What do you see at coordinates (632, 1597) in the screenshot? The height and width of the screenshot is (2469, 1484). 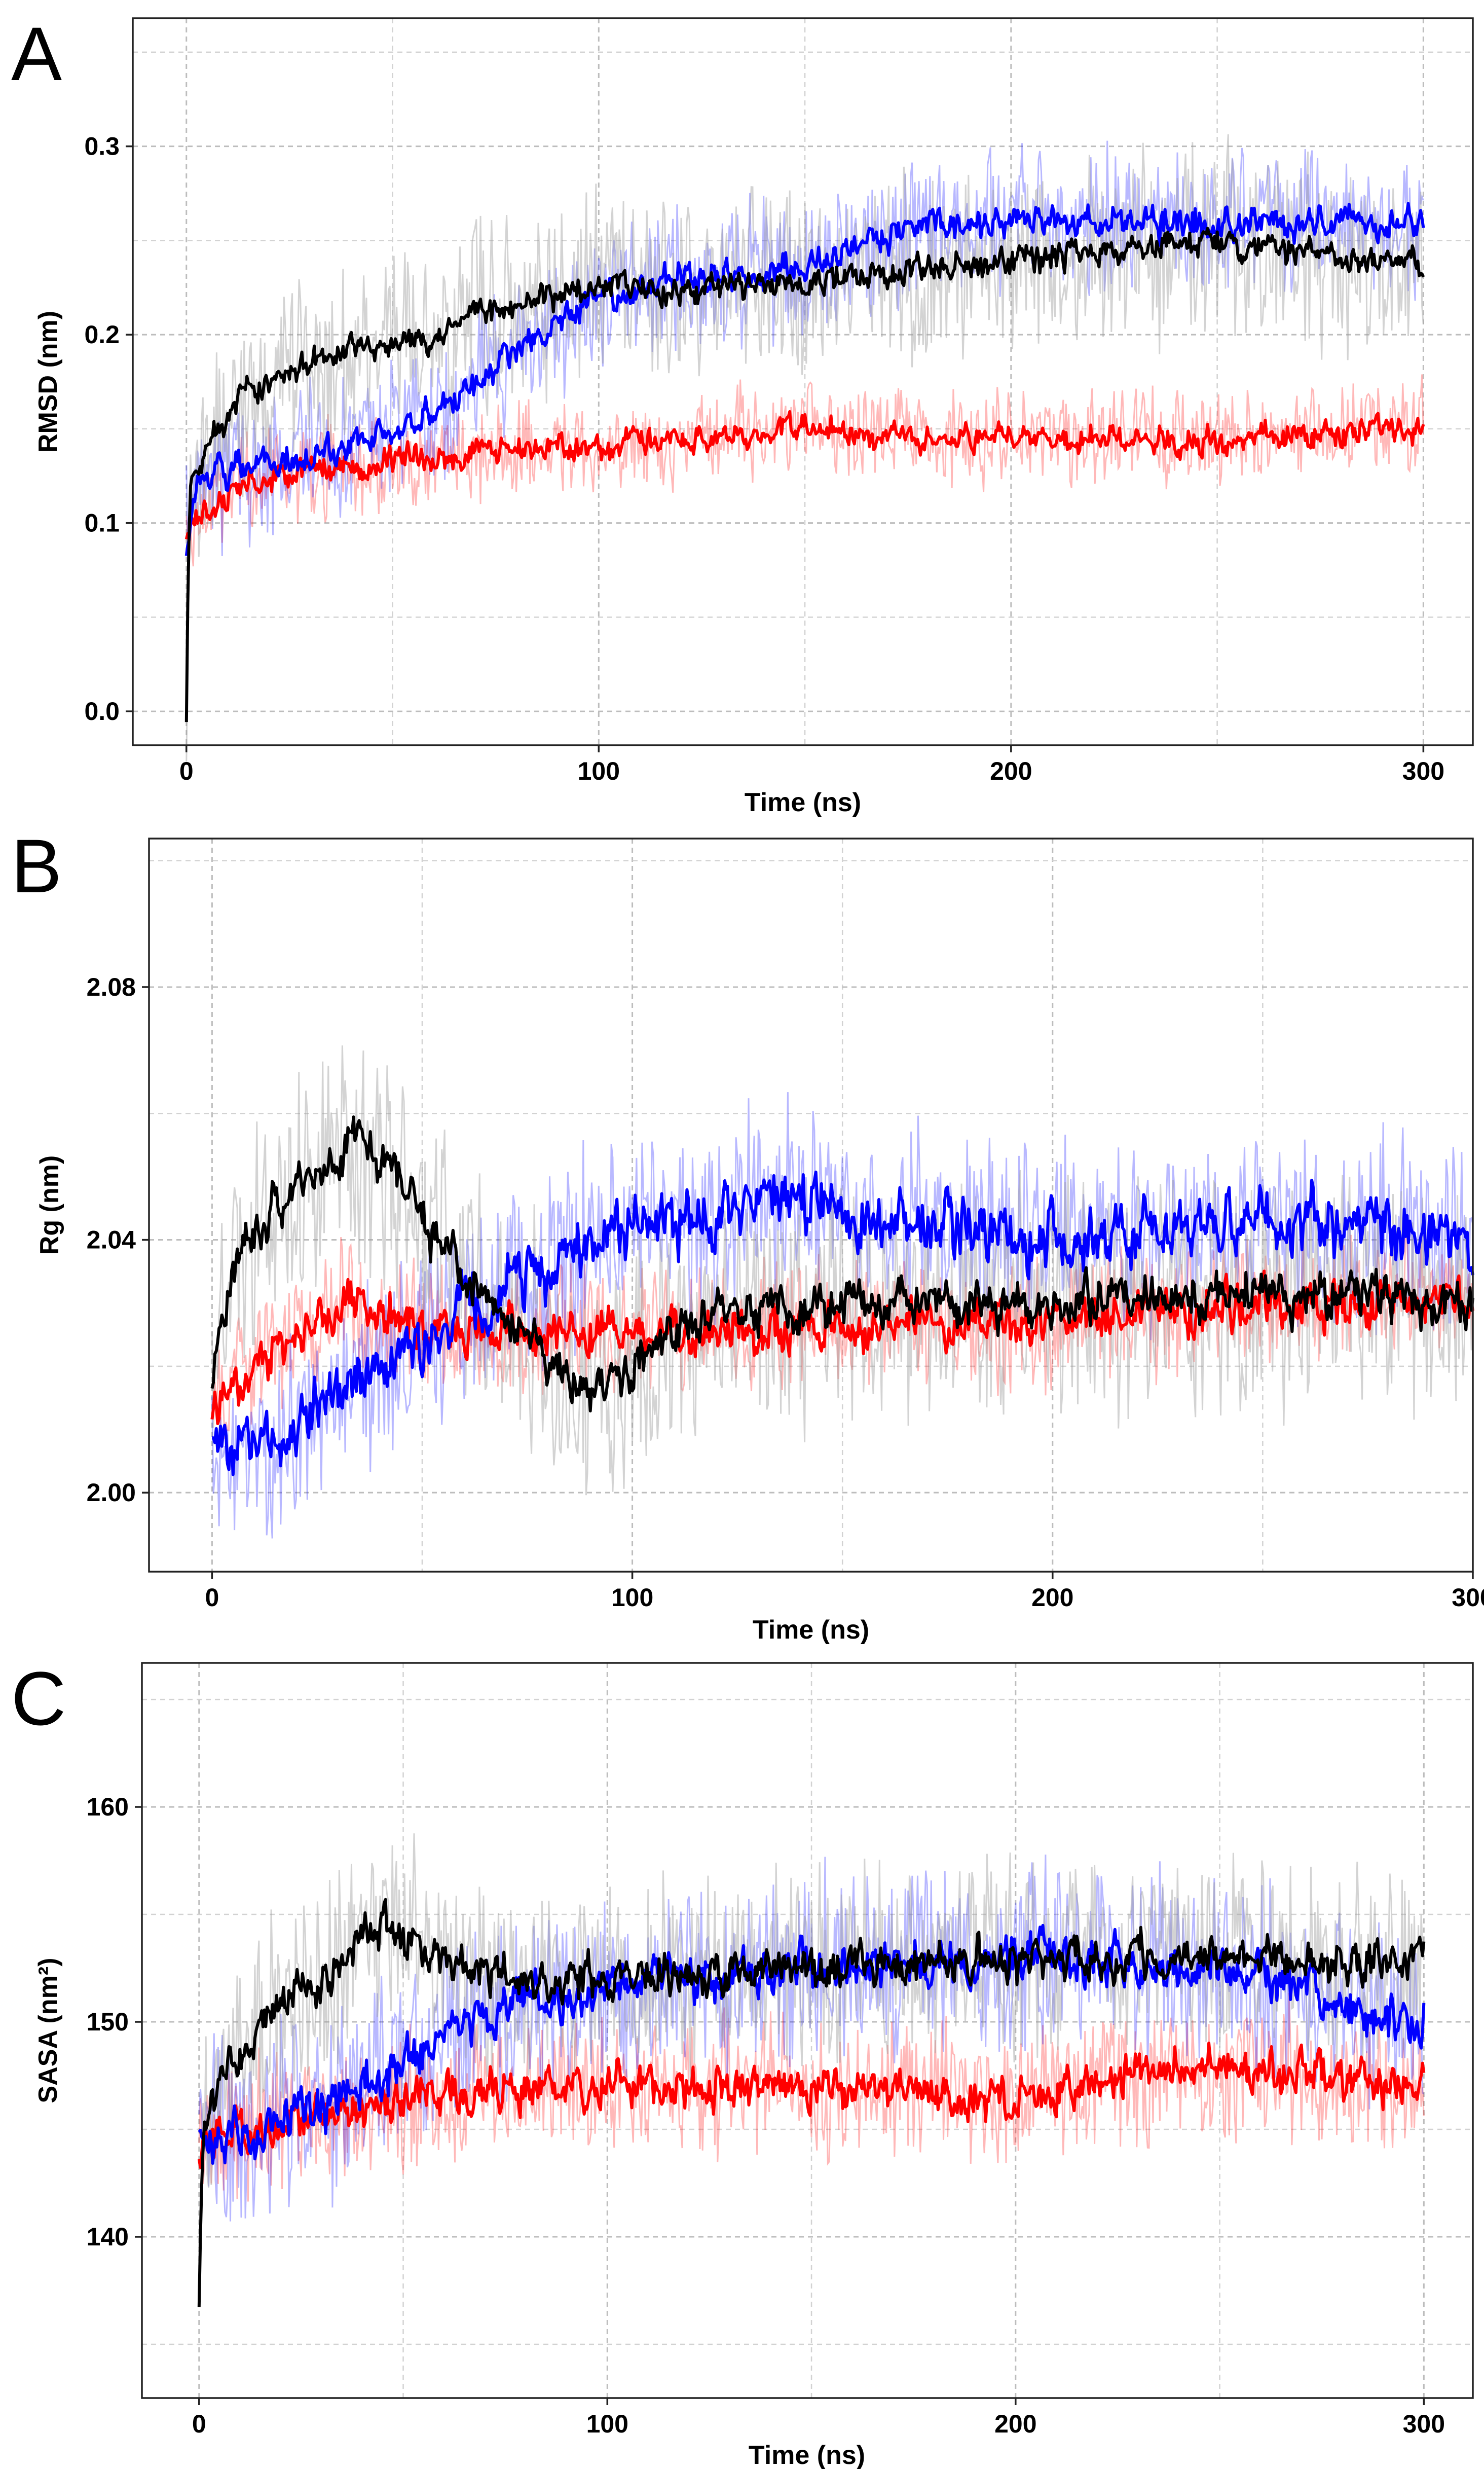 I see `panel-b-x-tick-label: 100` at bounding box center [632, 1597].